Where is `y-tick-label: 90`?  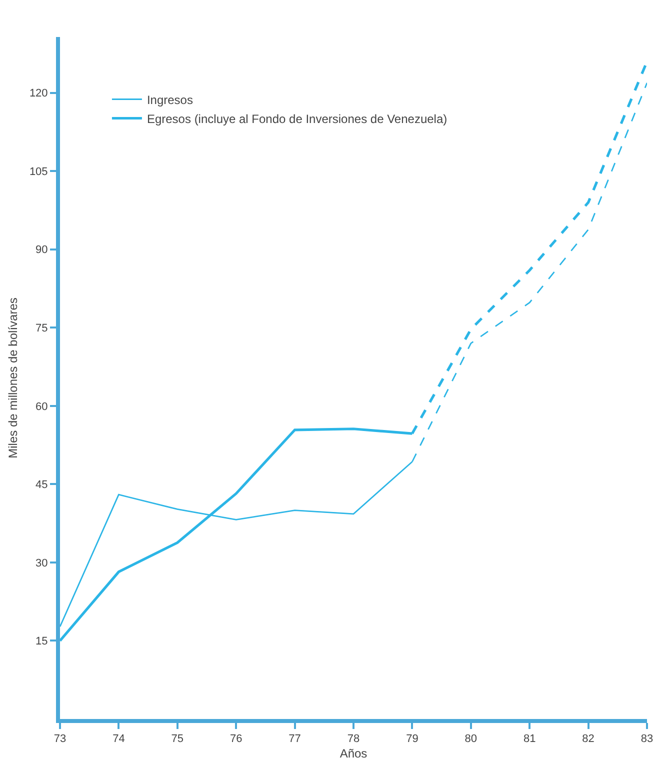 y-tick-label: 90 is located at coordinates (42, 250).